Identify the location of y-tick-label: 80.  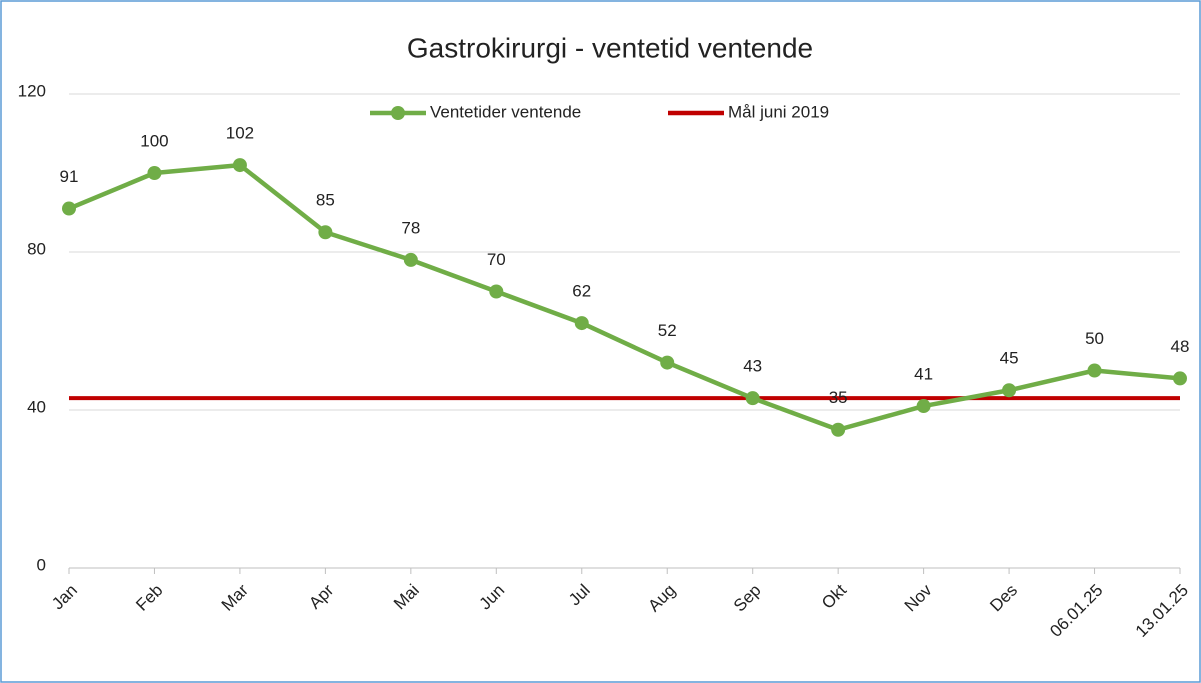
(36, 248).